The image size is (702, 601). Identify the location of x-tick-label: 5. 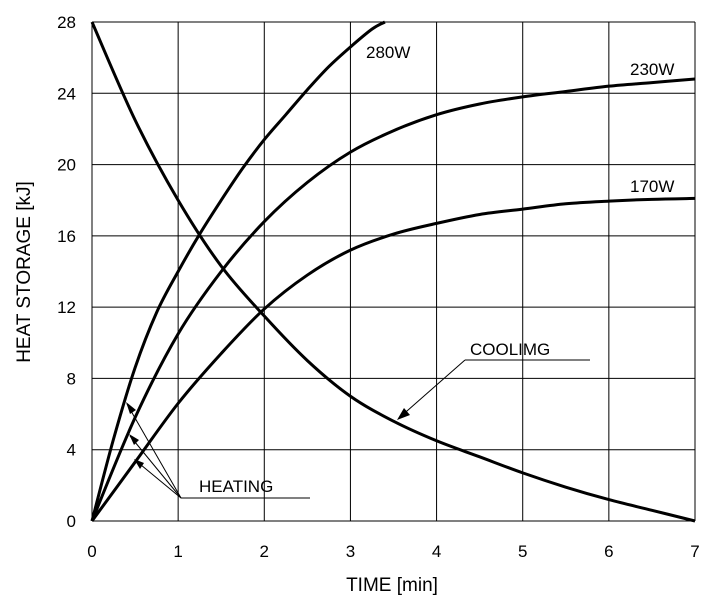
(522, 551).